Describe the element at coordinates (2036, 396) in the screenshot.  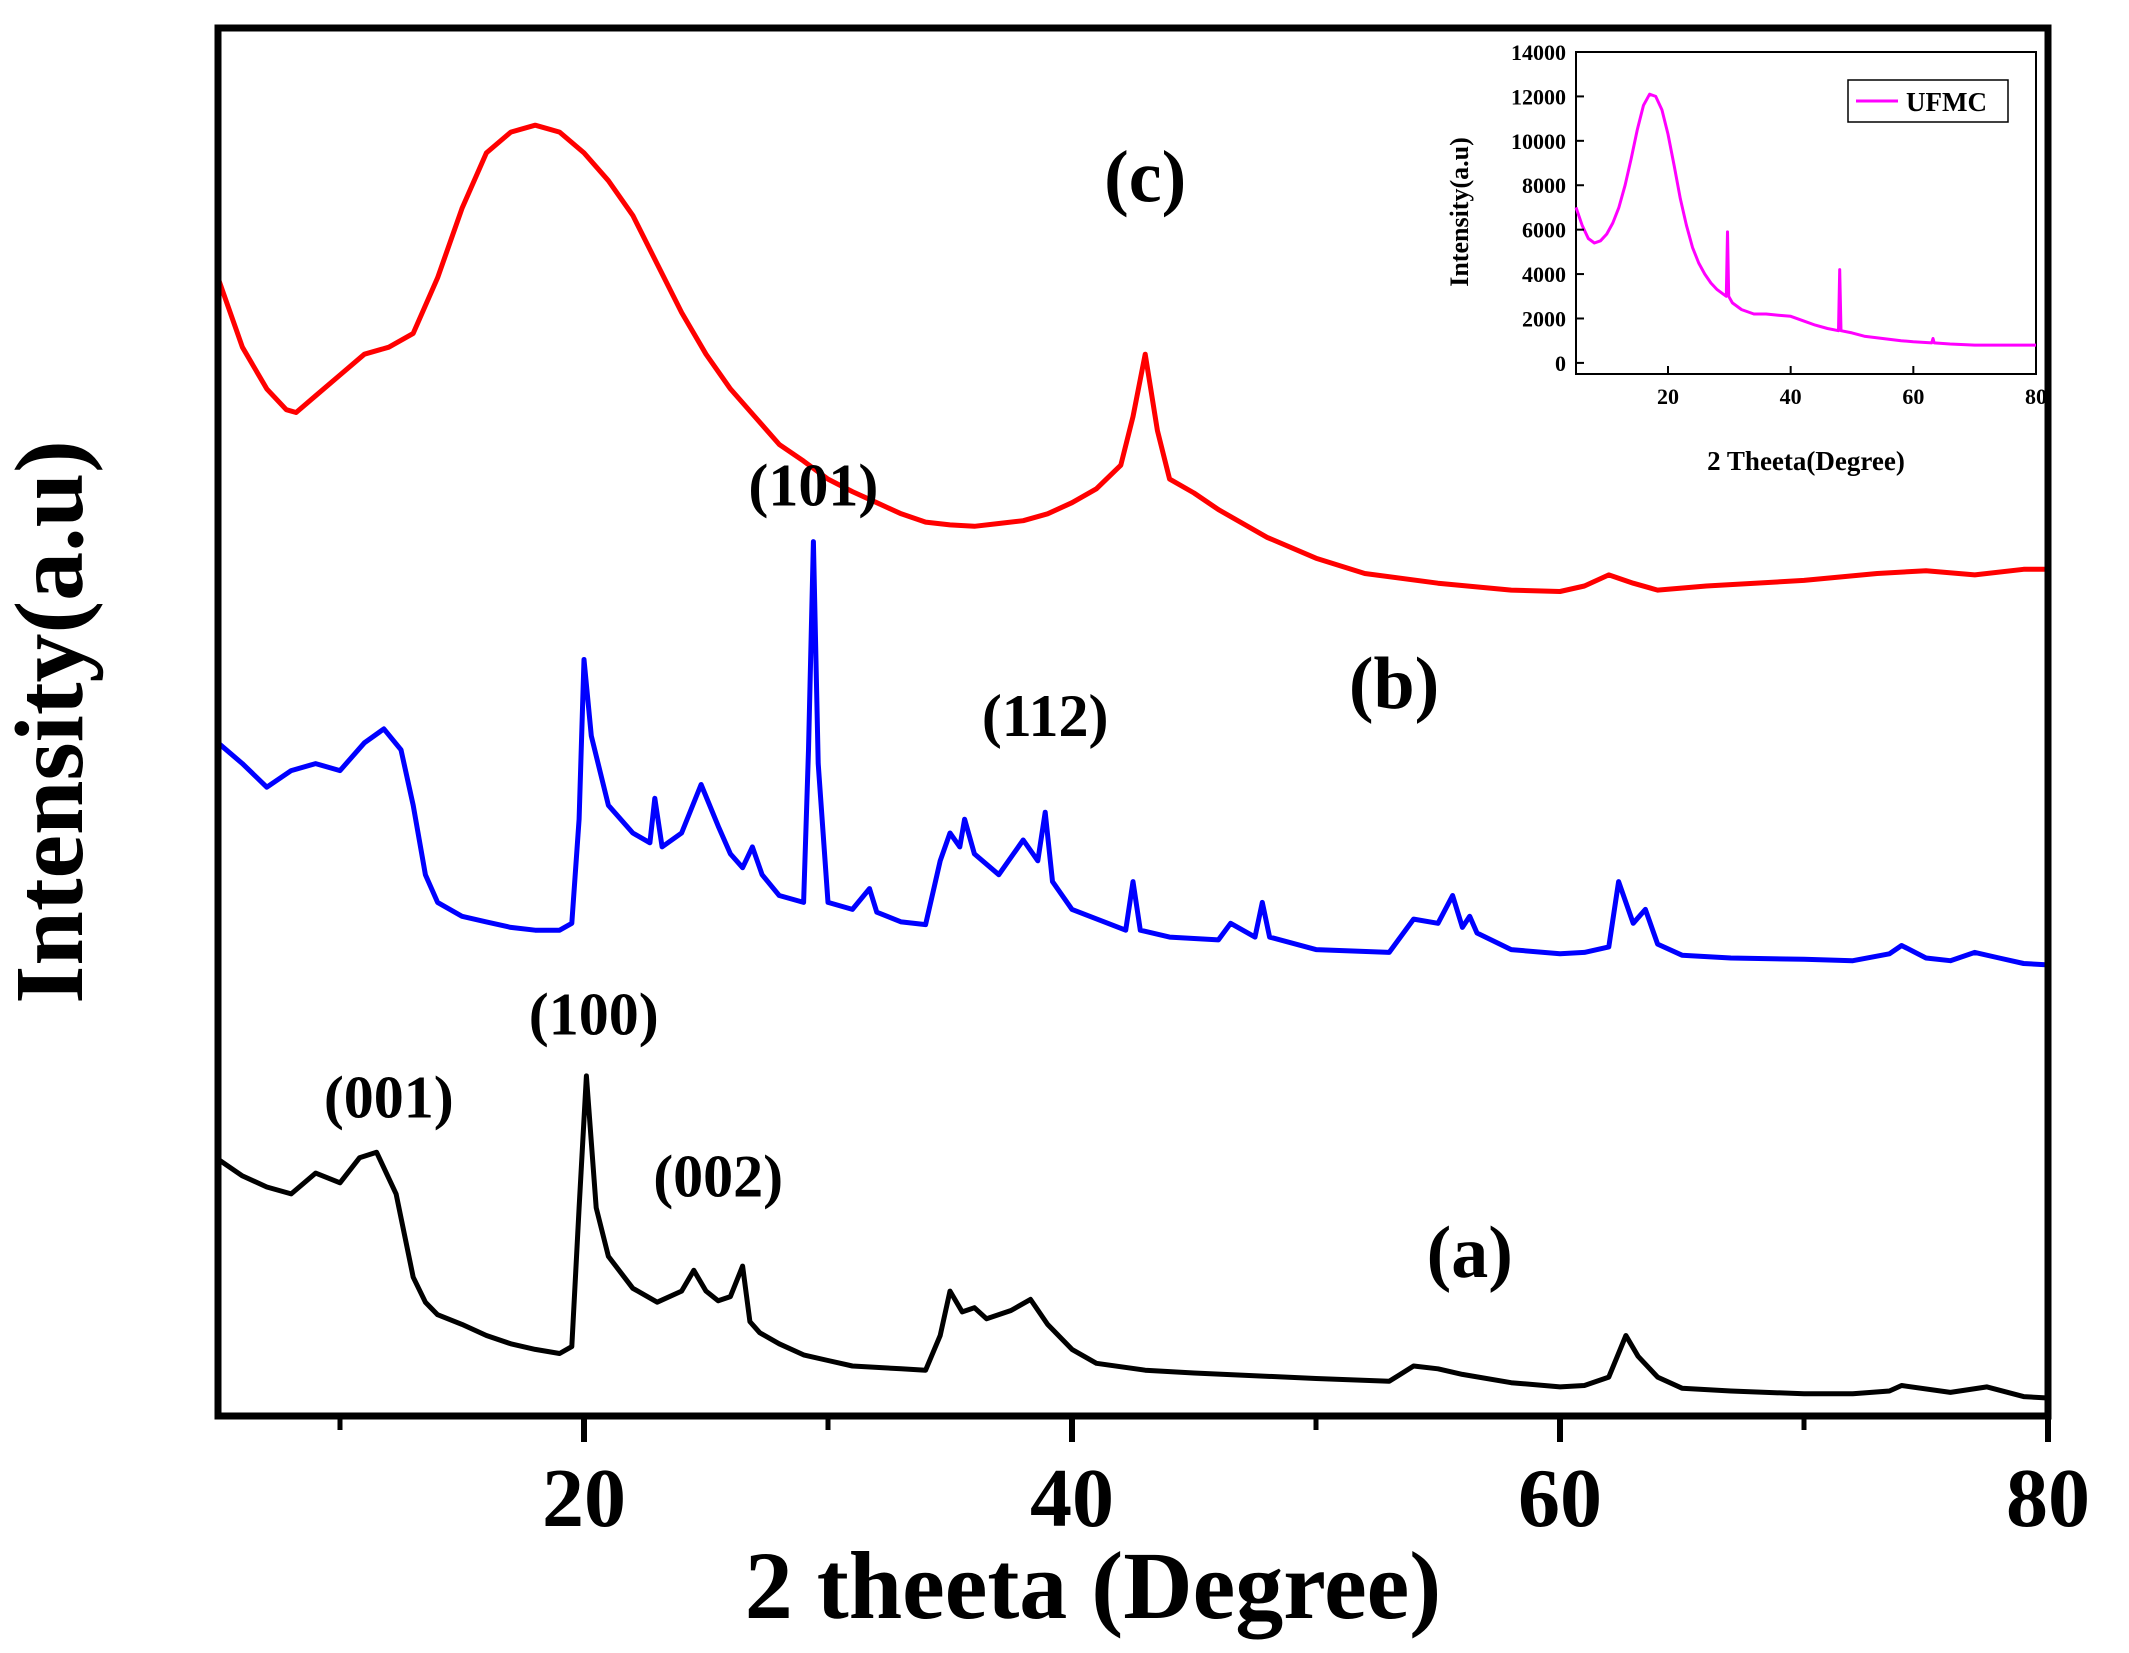
I see `inset-x-tick-label: 80` at that location.